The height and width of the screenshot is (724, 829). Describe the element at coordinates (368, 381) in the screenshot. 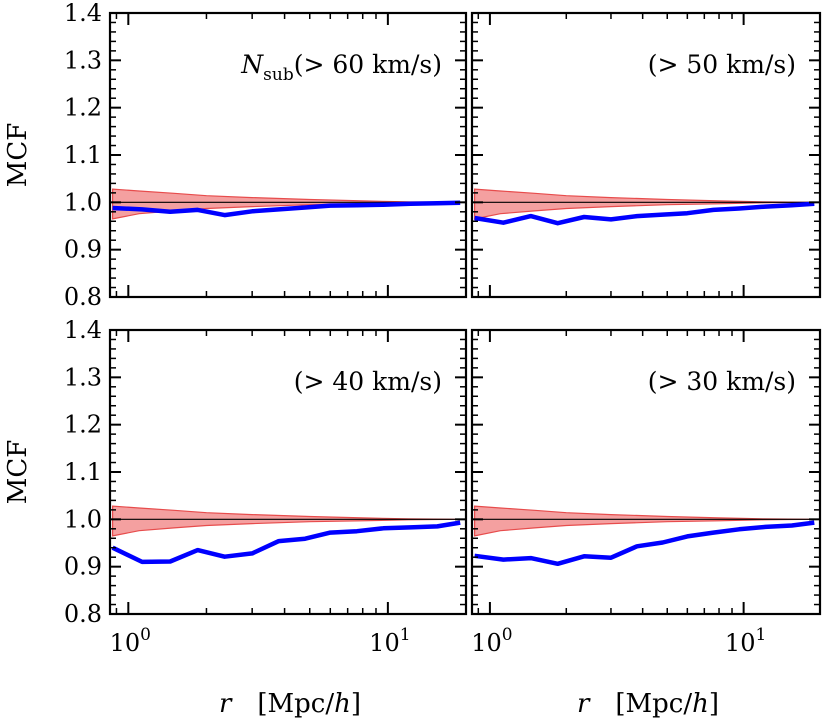

I see `panel-label: (> 40 km/s)` at that location.